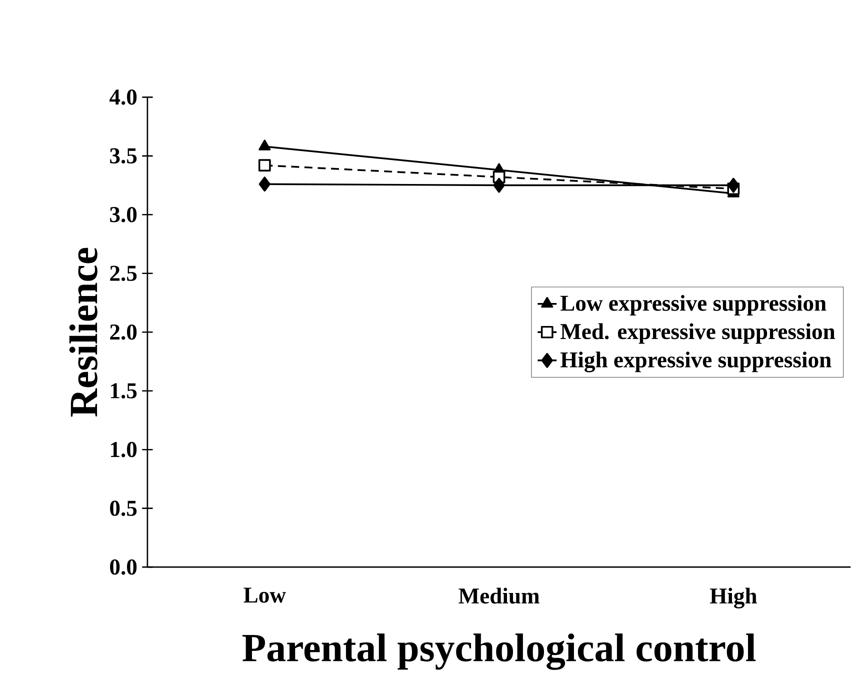 This screenshot has height=698, width=865. Describe the element at coordinates (698, 333) in the screenshot. I see `legend-label: Med. expressive suppression` at that location.